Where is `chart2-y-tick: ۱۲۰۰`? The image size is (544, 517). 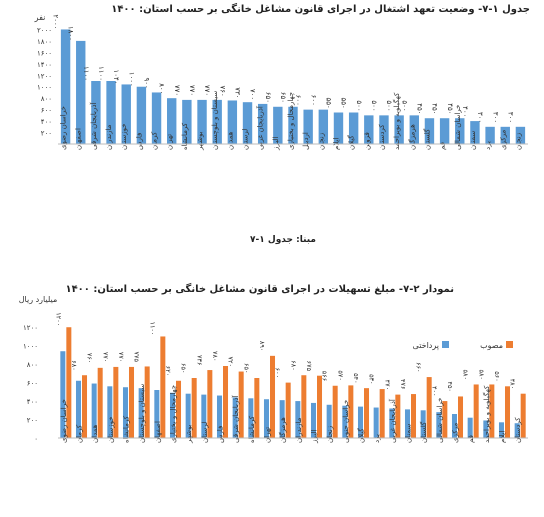
chart2-y-tick: ۱۲۰۰ is located at coordinates (30, 328).